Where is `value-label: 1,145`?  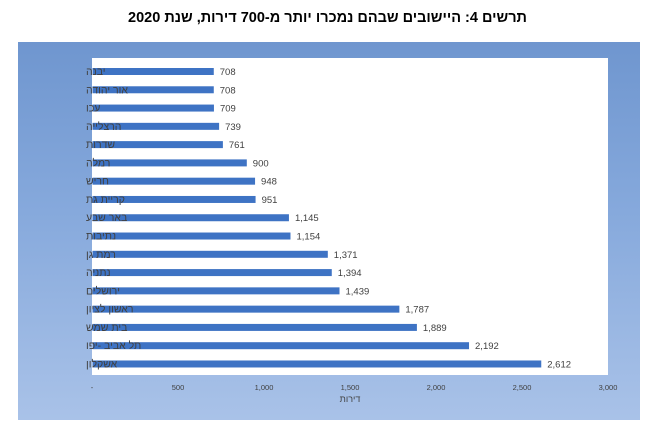 value-label: 1,145 is located at coordinates (307, 218).